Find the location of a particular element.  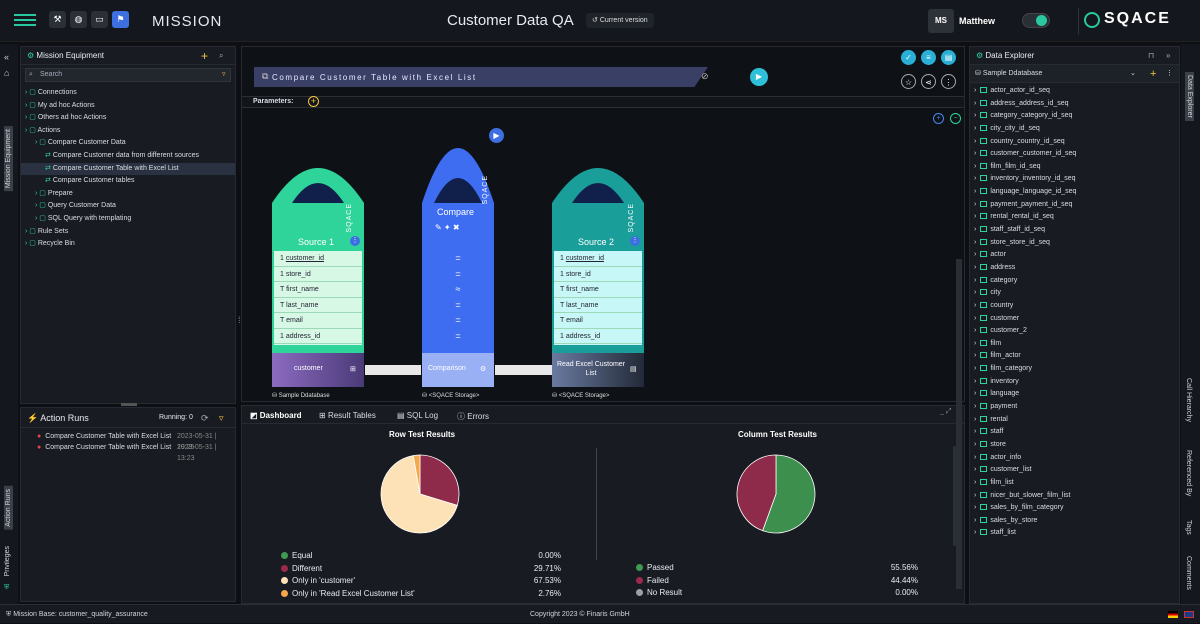

explorer-item: › category_category_id_seq is located at coordinates (1076, 116).